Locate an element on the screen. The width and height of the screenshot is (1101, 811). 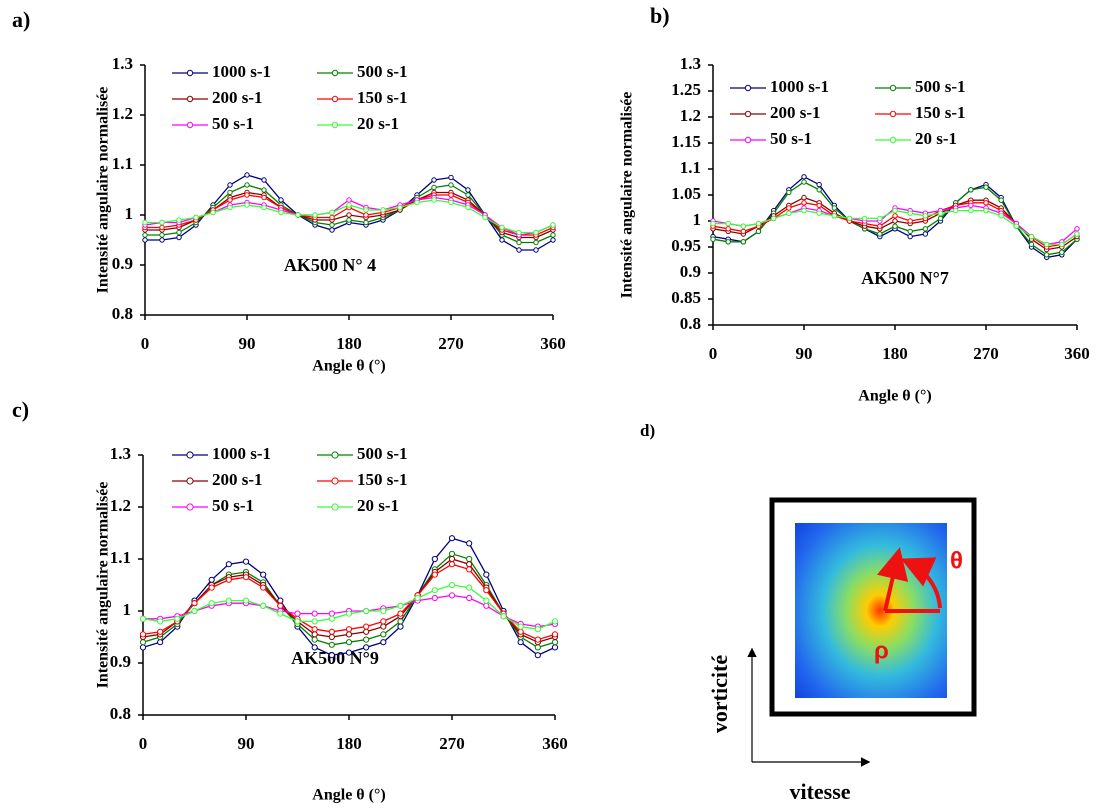
theta-arc is located at coordinates (921, 583).